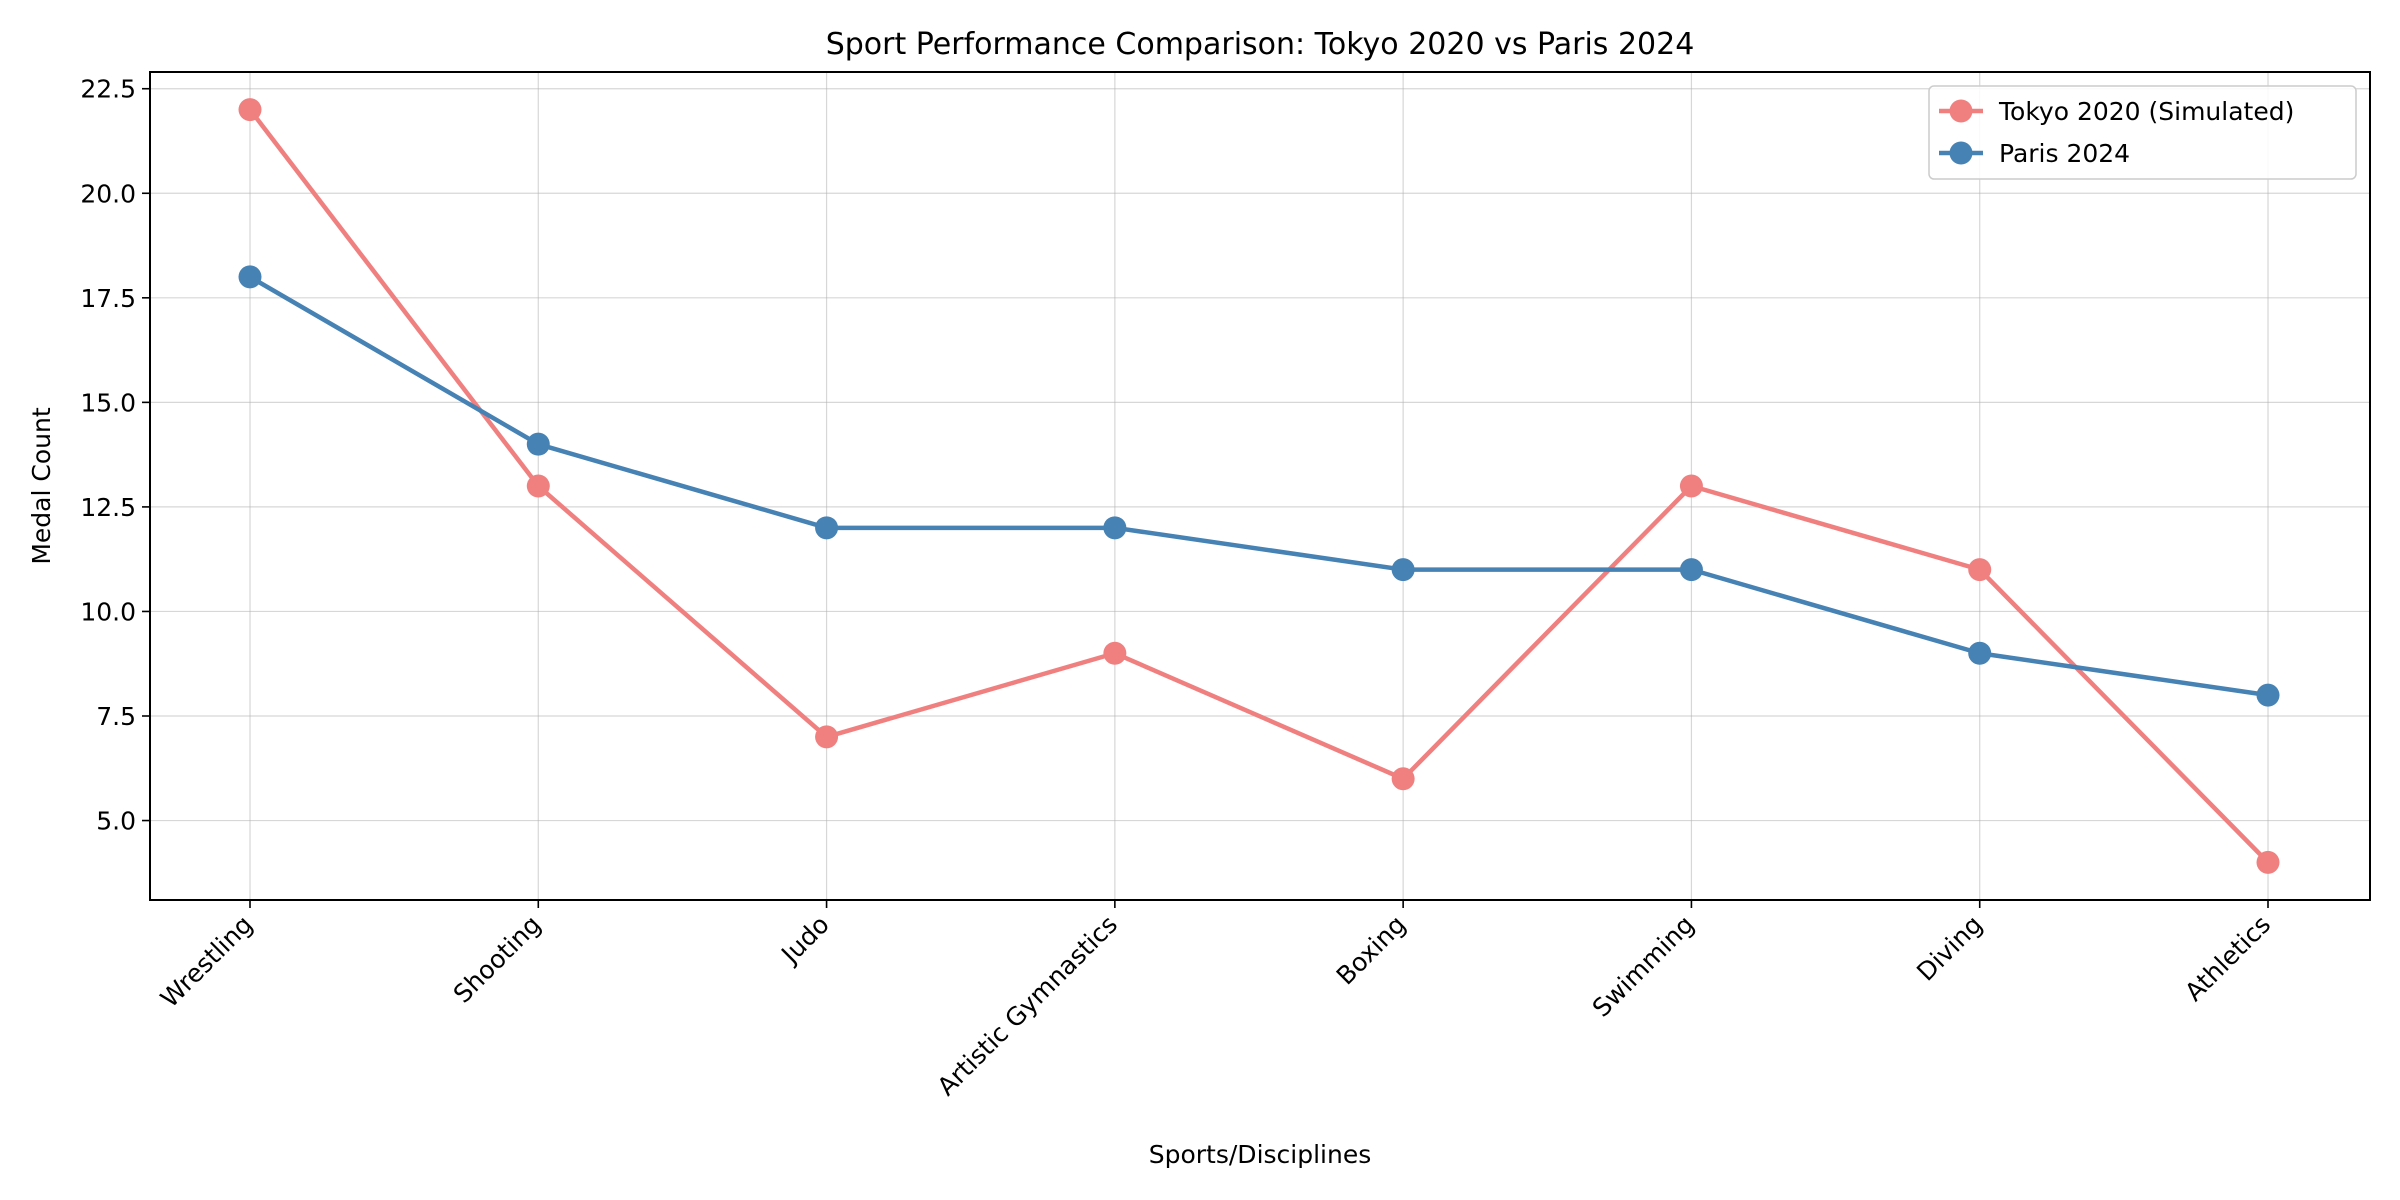  I want to click on legend: Tokyo 2020 (Simulated) Paris 2024, so click(2142, 132).